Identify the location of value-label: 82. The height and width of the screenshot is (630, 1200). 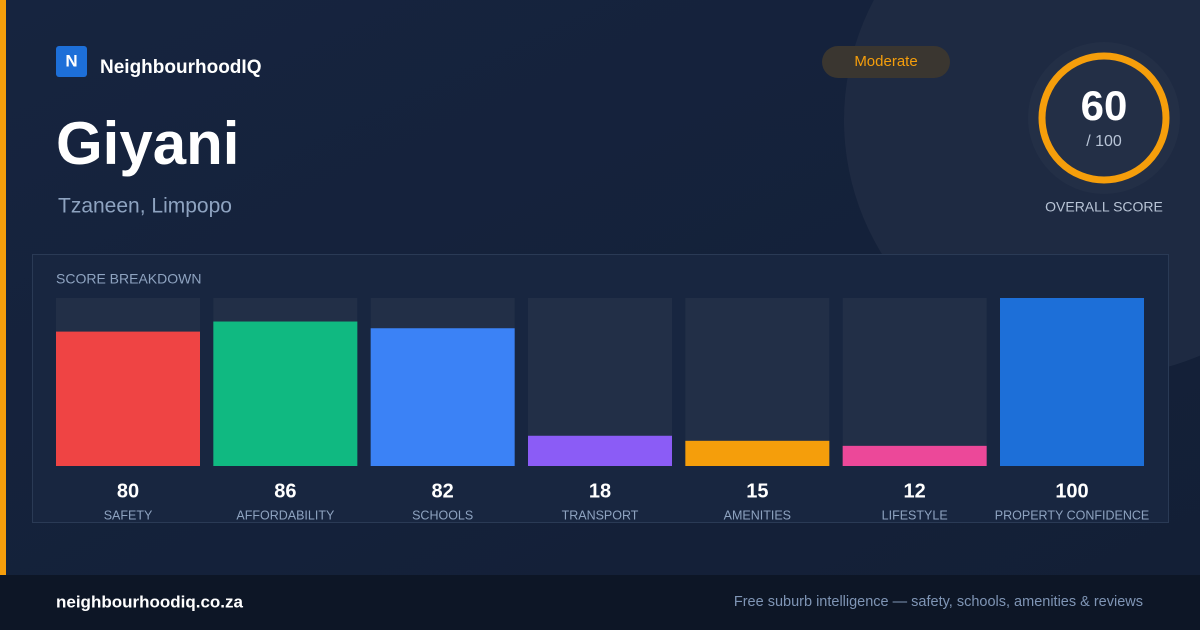
(443, 491).